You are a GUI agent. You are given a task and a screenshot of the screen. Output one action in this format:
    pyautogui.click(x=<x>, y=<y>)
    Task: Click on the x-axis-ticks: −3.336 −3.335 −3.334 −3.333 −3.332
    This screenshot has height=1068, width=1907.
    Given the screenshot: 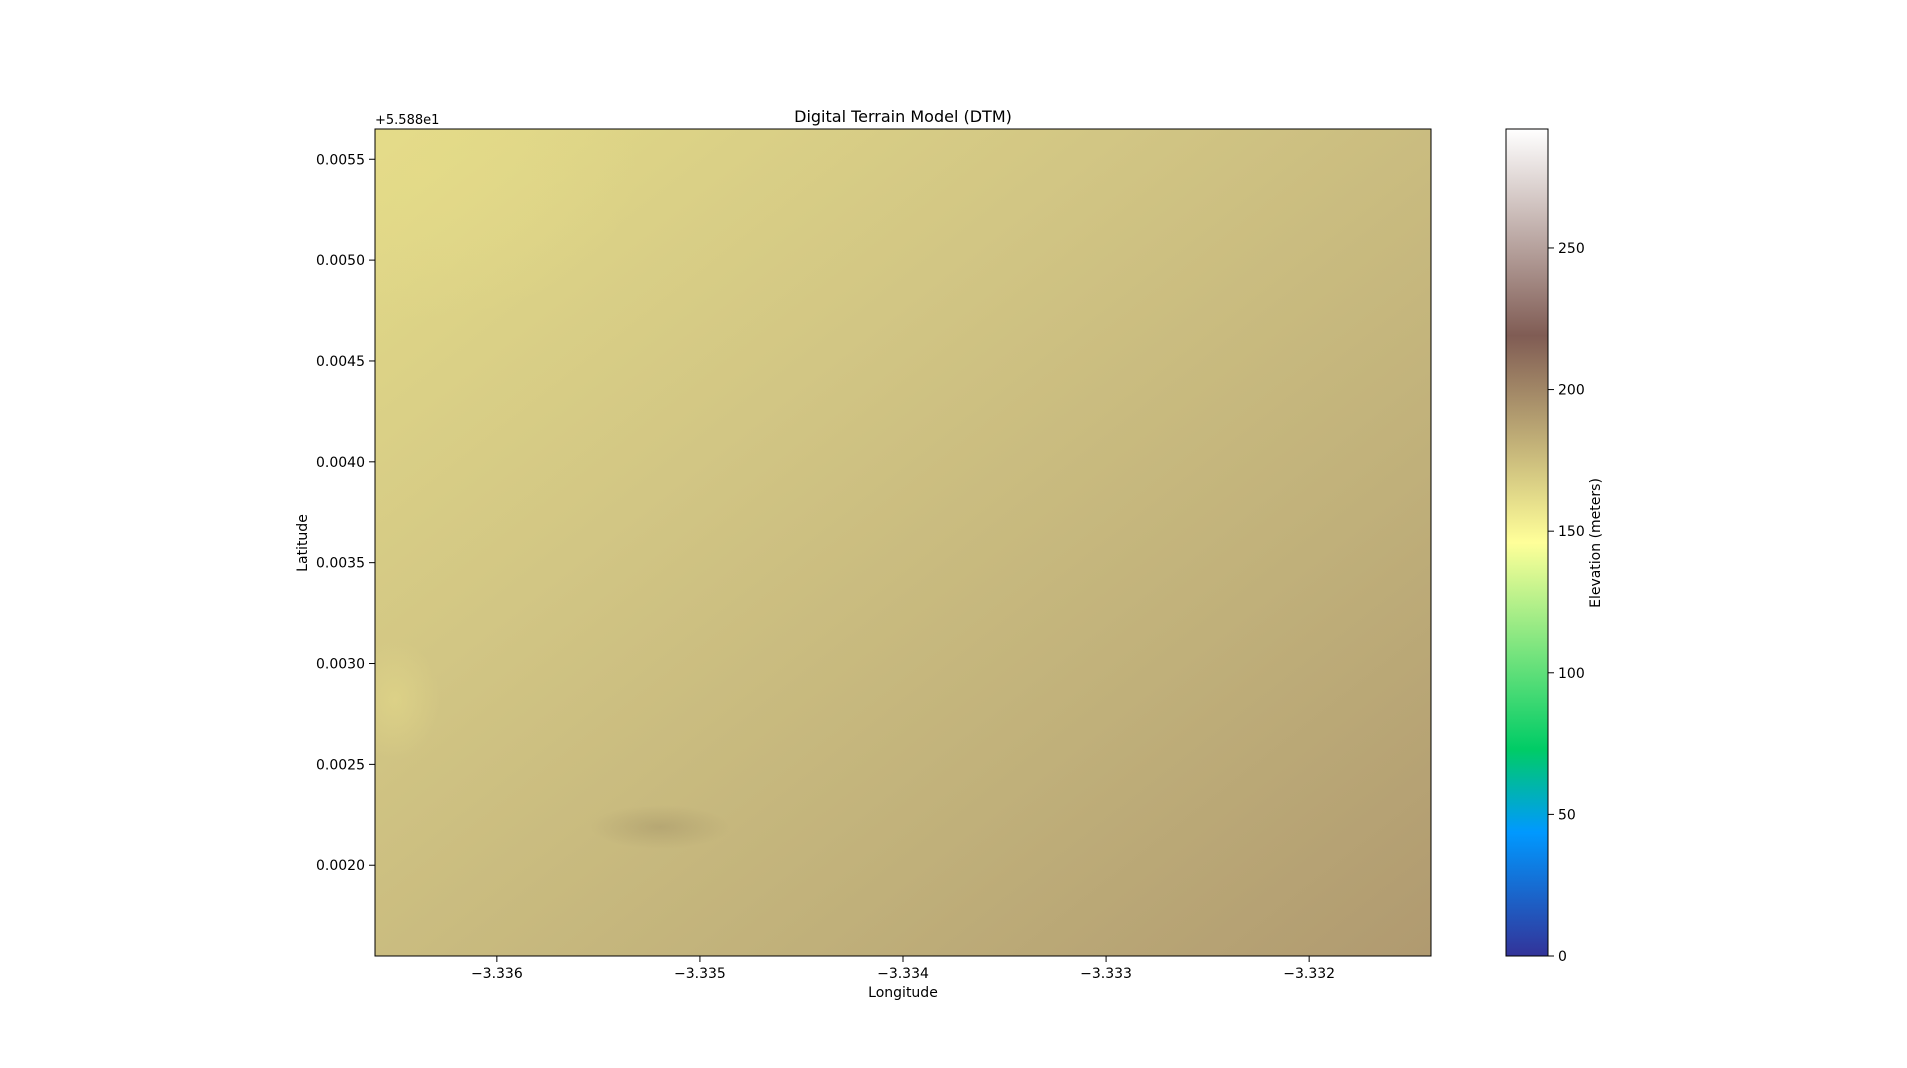 What is the action you would take?
    pyautogui.click(x=903, y=969)
    